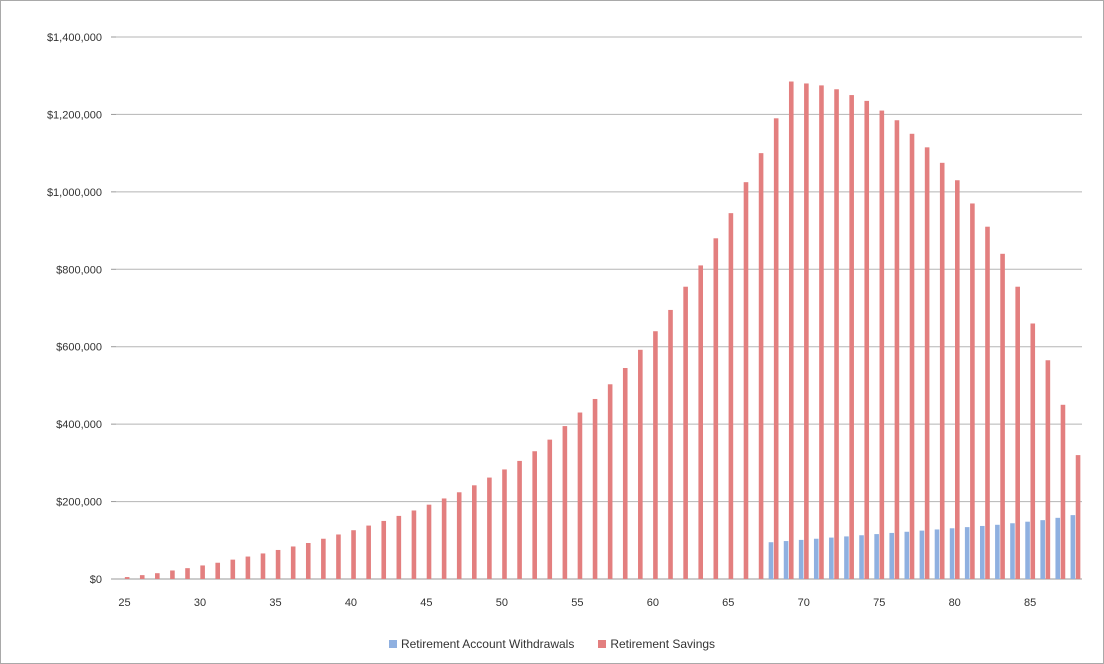  Describe the element at coordinates (602, 644) in the screenshot. I see `legend-swatch-savings` at that location.